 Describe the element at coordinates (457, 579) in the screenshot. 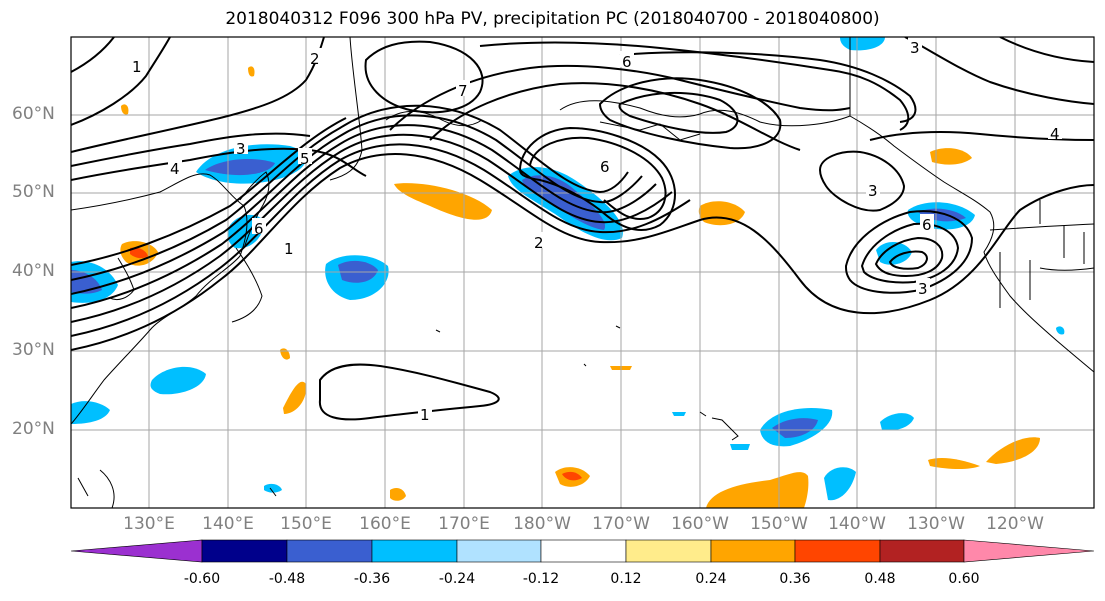

I see `colorbar-tick-label: -0.24` at that location.